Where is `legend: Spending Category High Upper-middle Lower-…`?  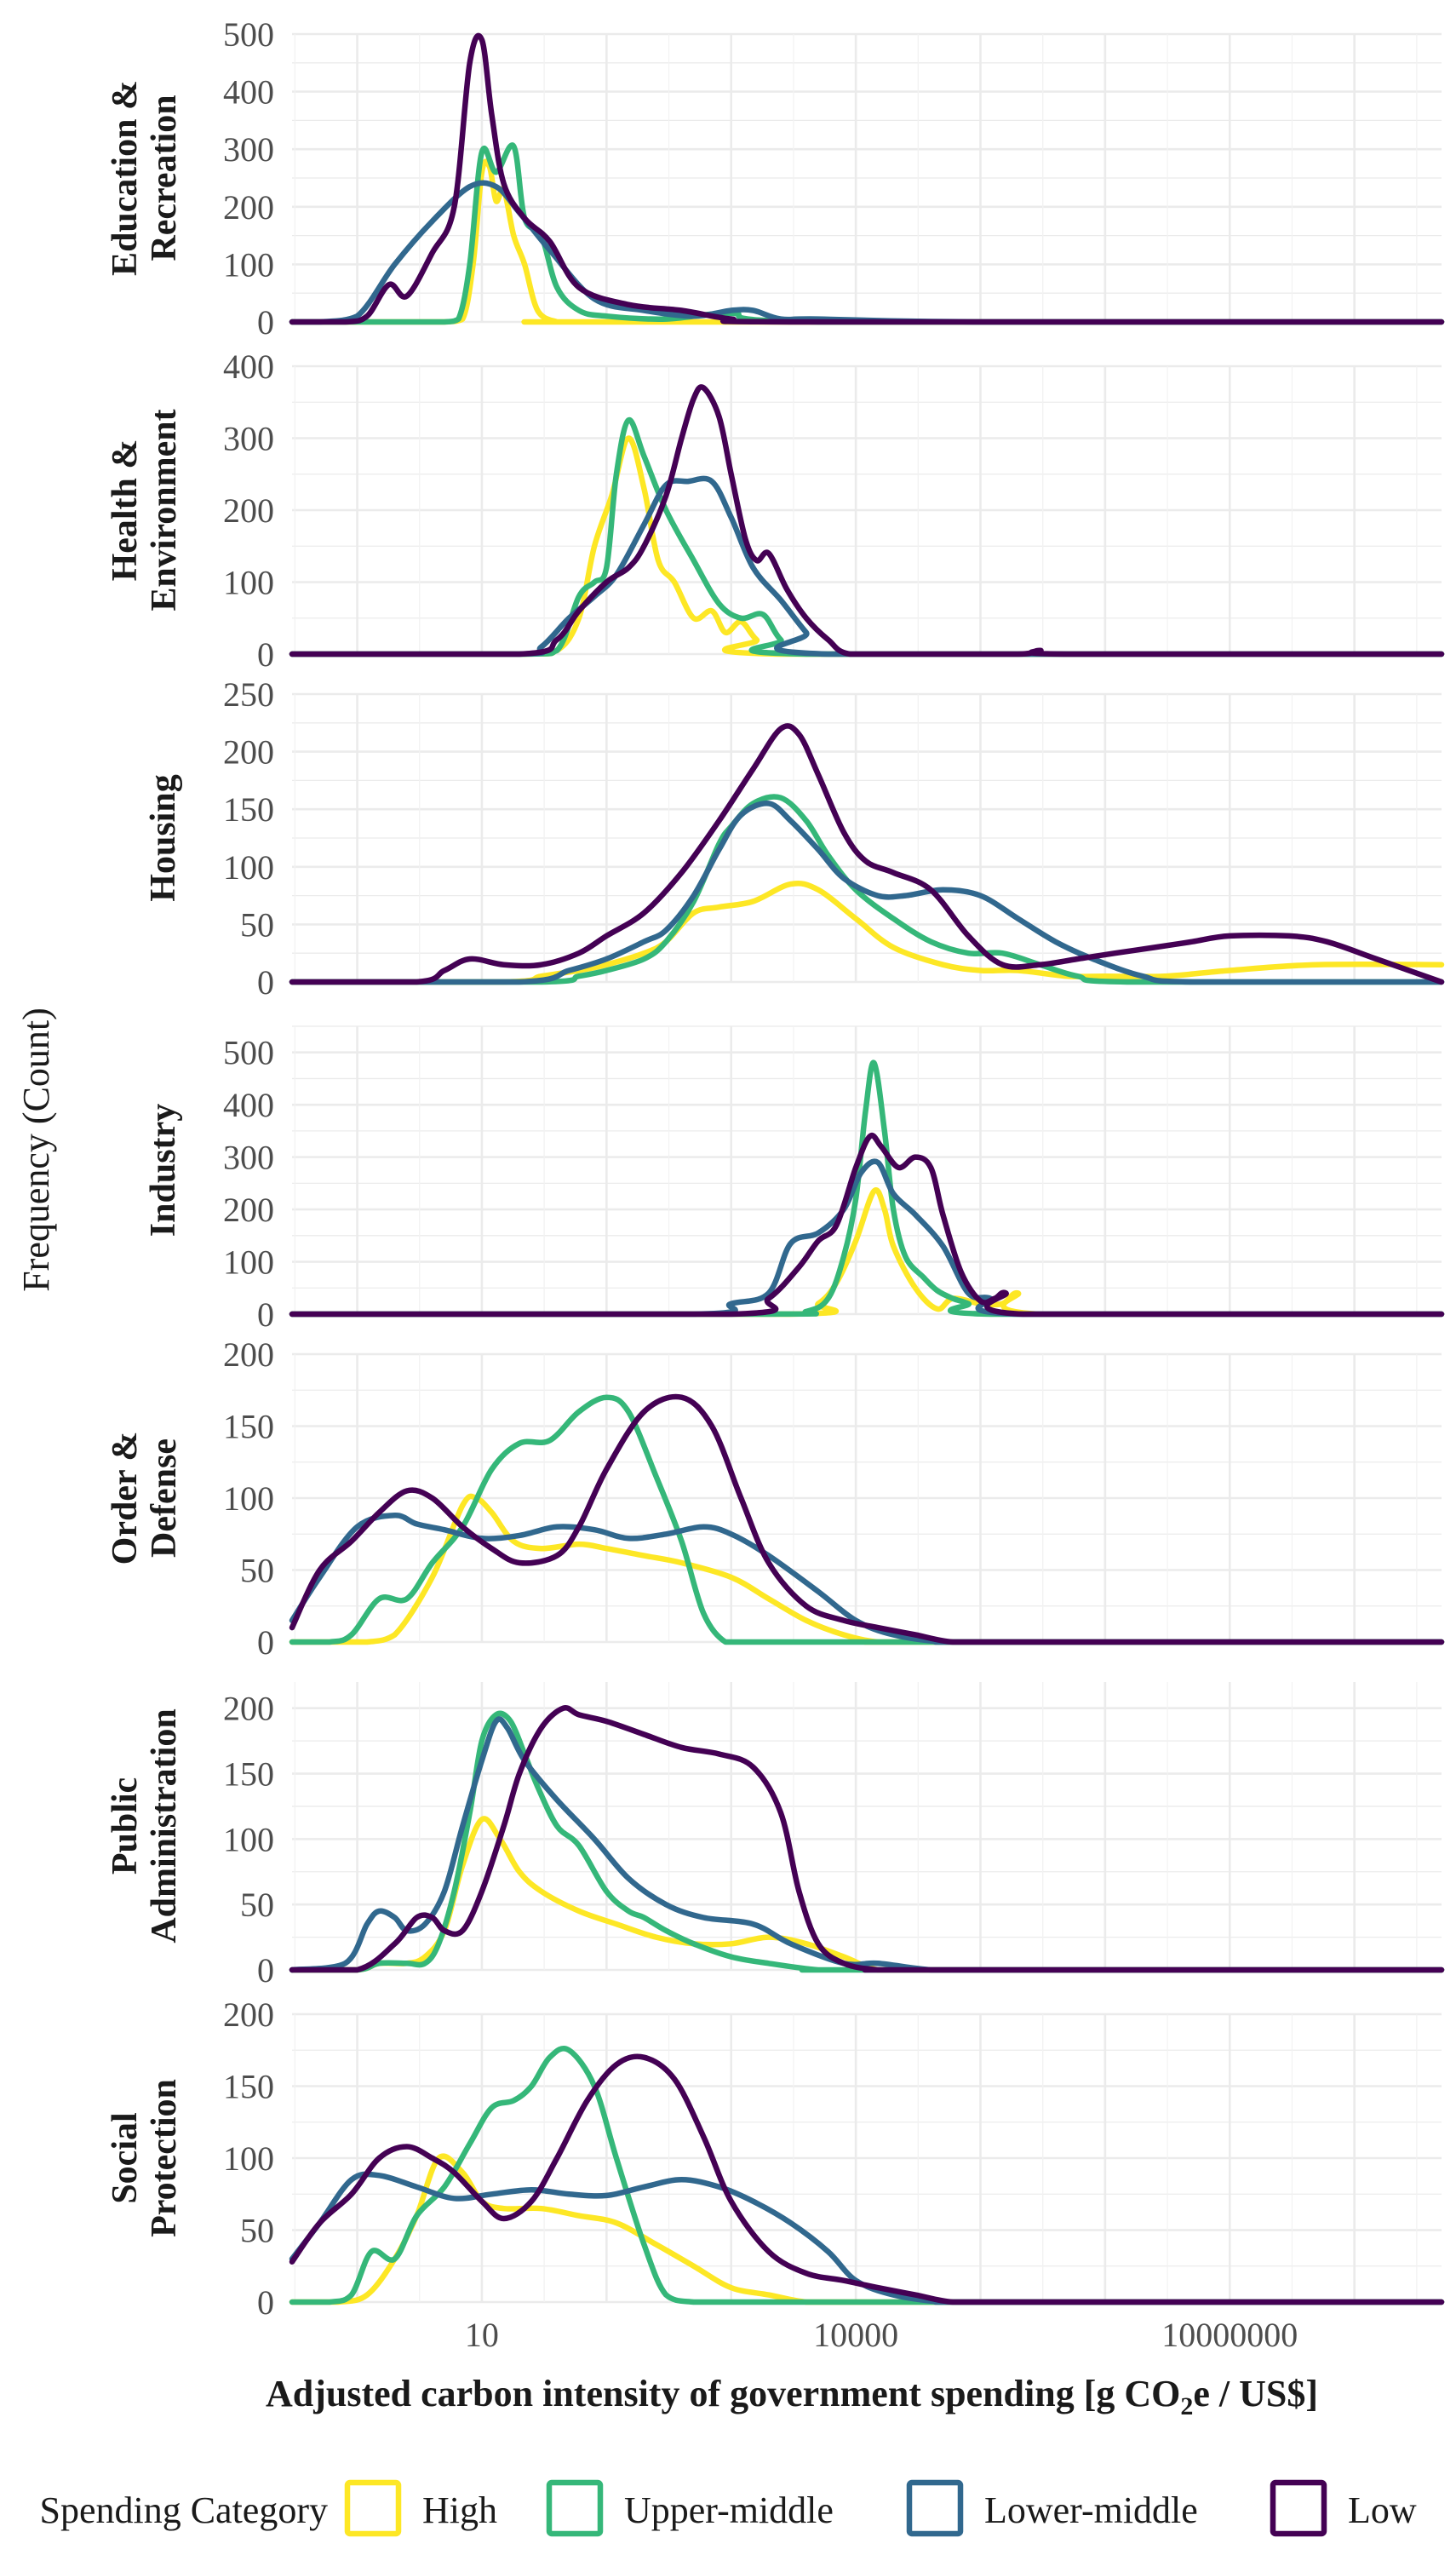 legend: Spending Category High Upper-middle Lower-… is located at coordinates (728, 2508).